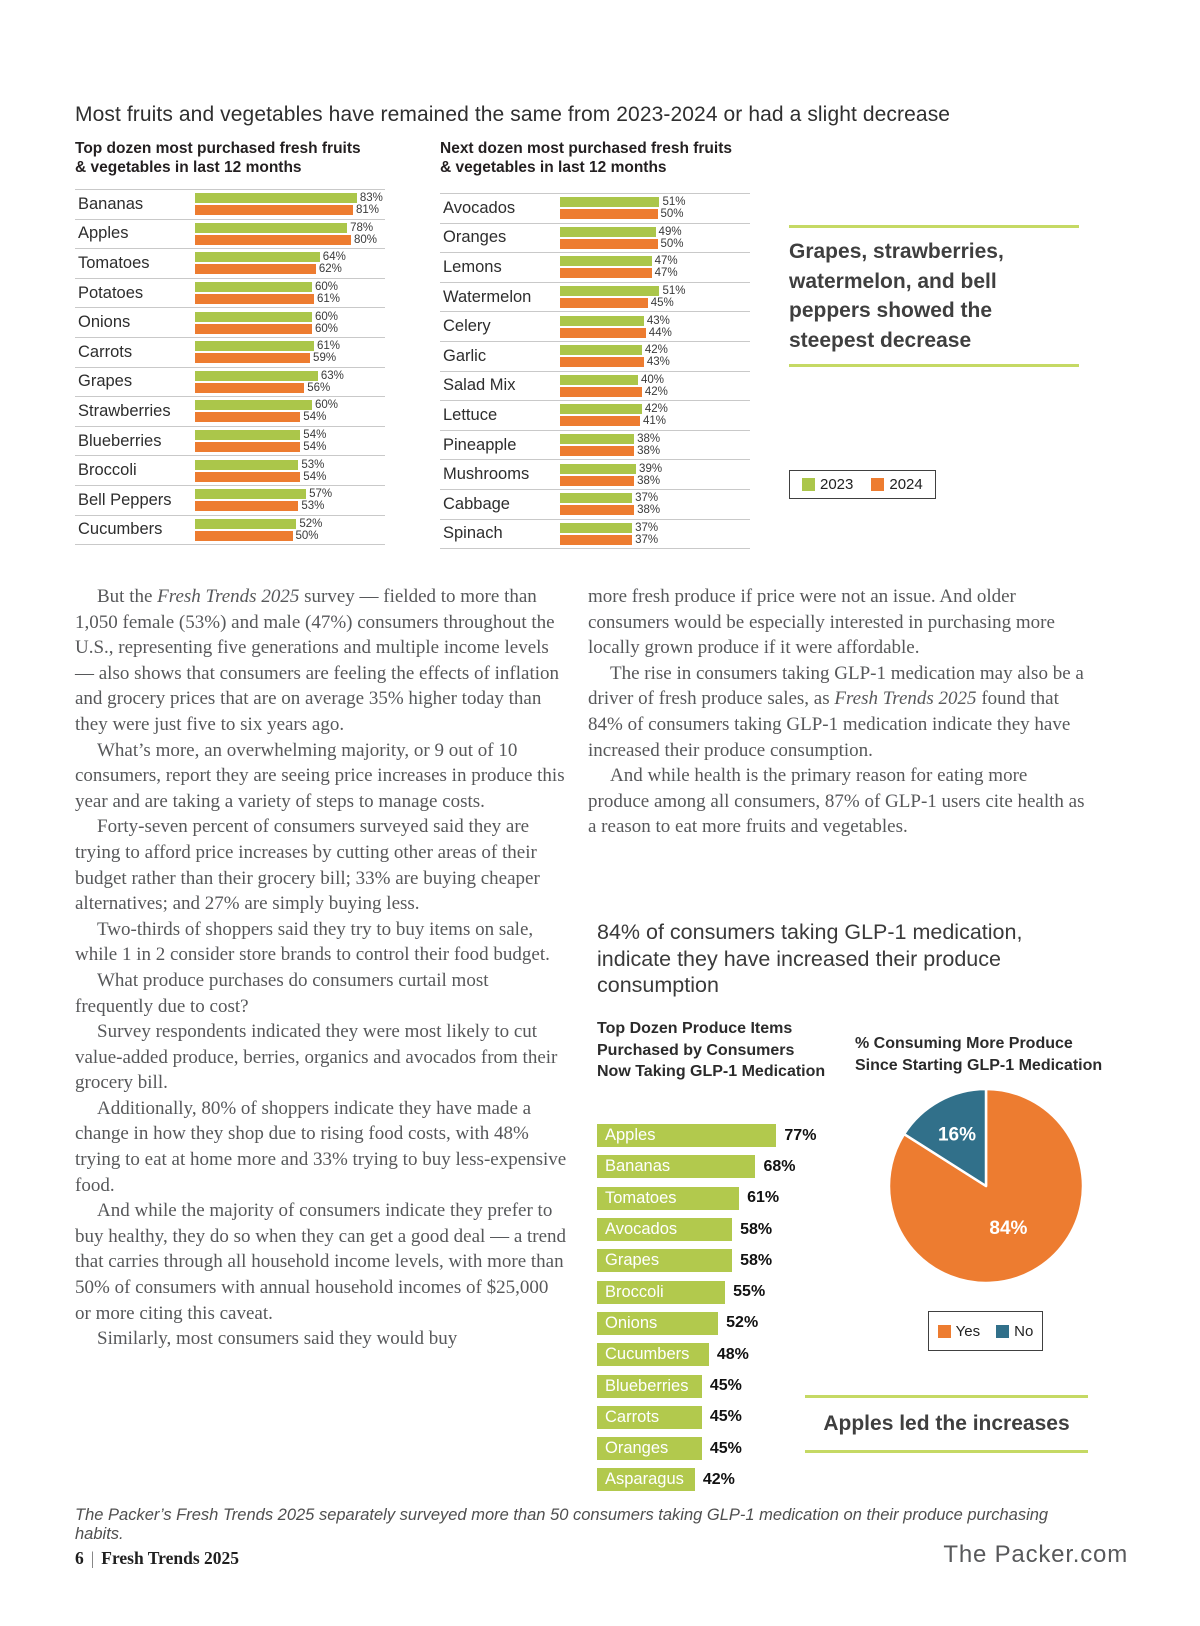 The image size is (1200, 1626). What do you see at coordinates (230, 264) in the screenshot?
I see `chart-row: Tomatoes 64% 62%` at bounding box center [230, 264].